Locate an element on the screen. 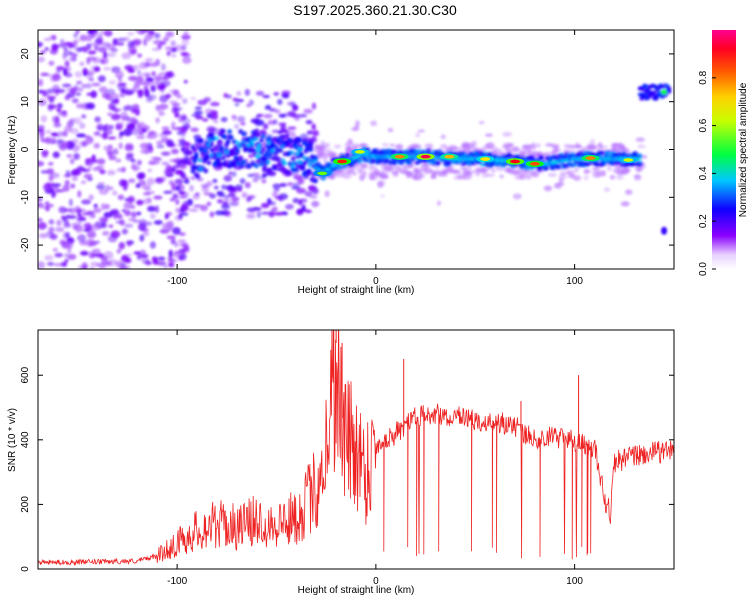 The width and height of the screenshot is (750, 600). colorbar-label: Normalized spectral amplitude is located at coordinates (743, 149).